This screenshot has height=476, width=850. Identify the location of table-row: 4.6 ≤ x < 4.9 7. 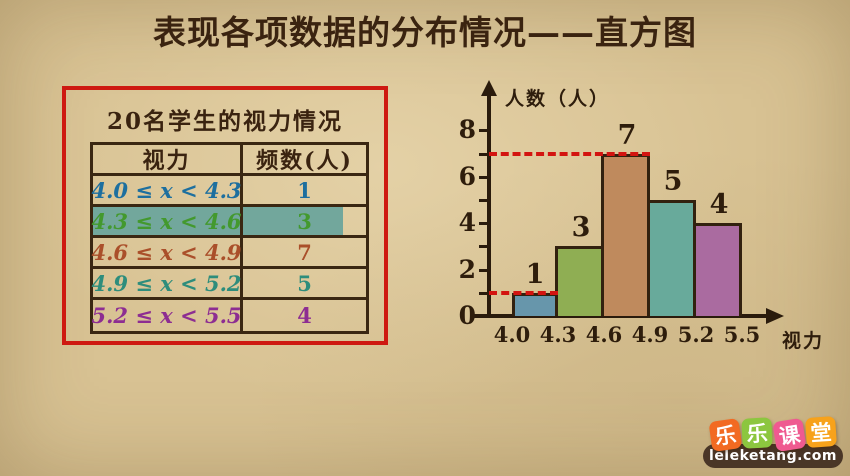
(228, 253).